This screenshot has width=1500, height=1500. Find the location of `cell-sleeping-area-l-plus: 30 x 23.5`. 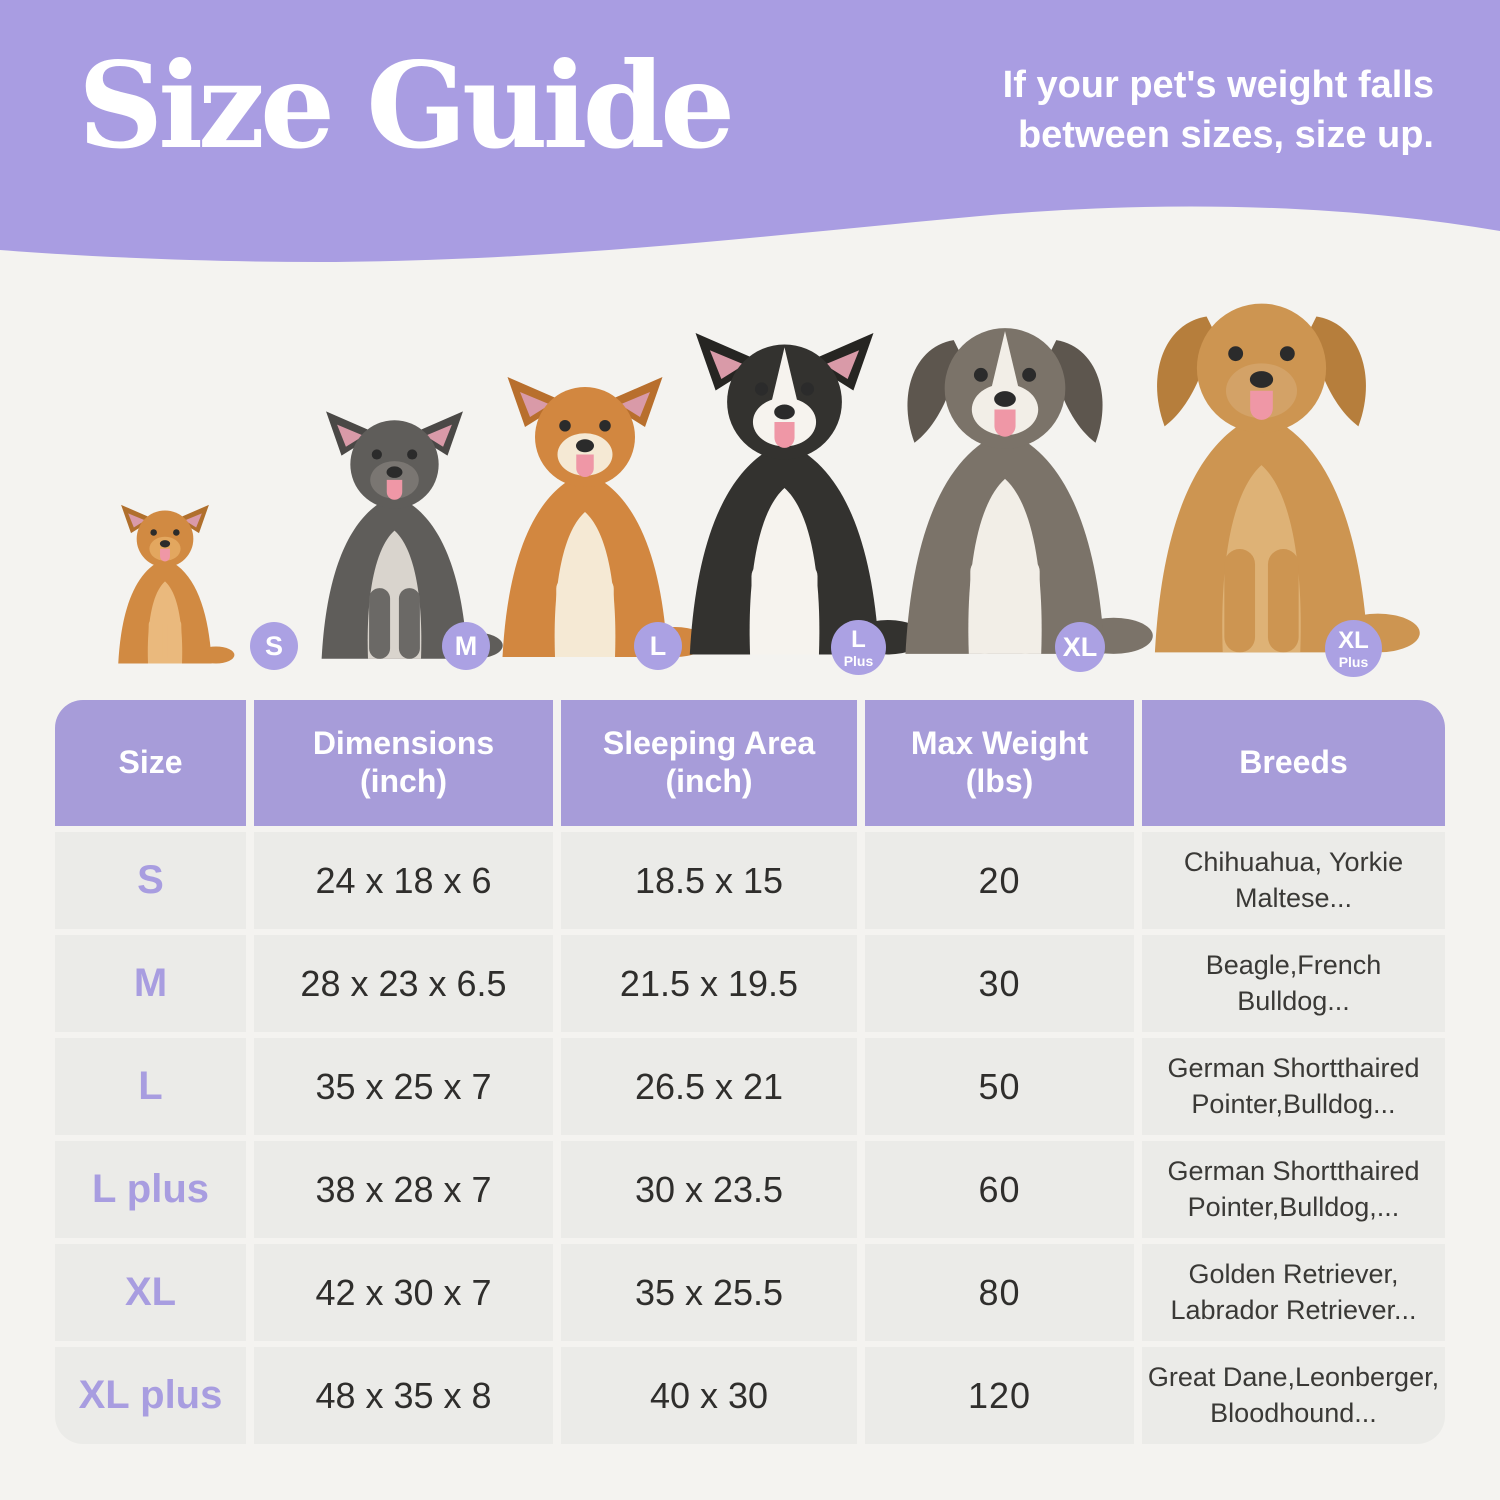

cell-sleeping-area-l-plus: 30 x 23.5 is located at coordinates (709, 1189).